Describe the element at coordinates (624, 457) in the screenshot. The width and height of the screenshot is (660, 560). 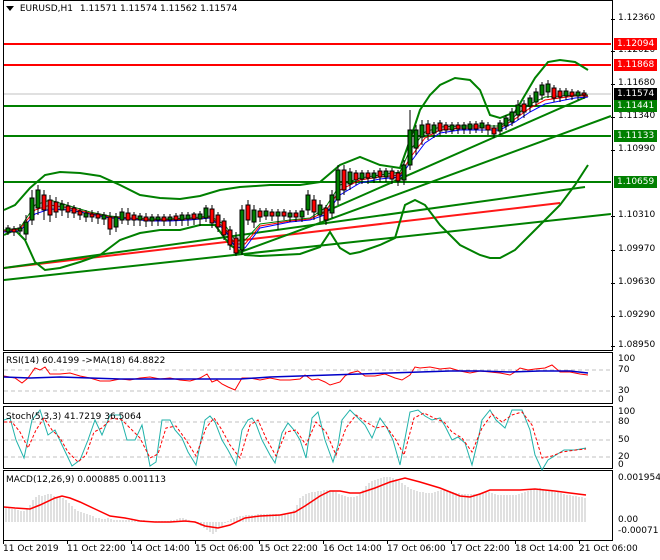
I see `stoch-axis-label: 20` at that location.